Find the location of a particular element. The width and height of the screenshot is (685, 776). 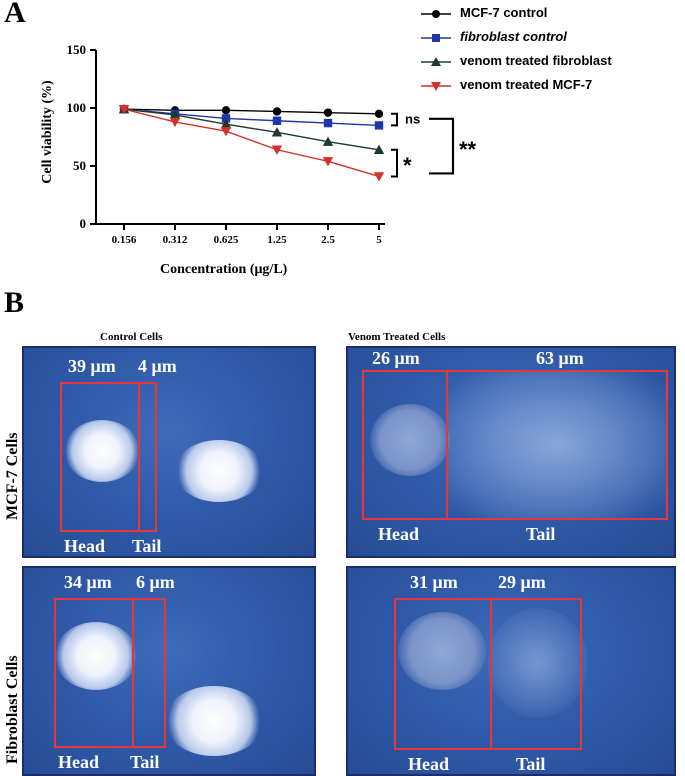

panel-a-letter: A is located at coordinates (15, 14).